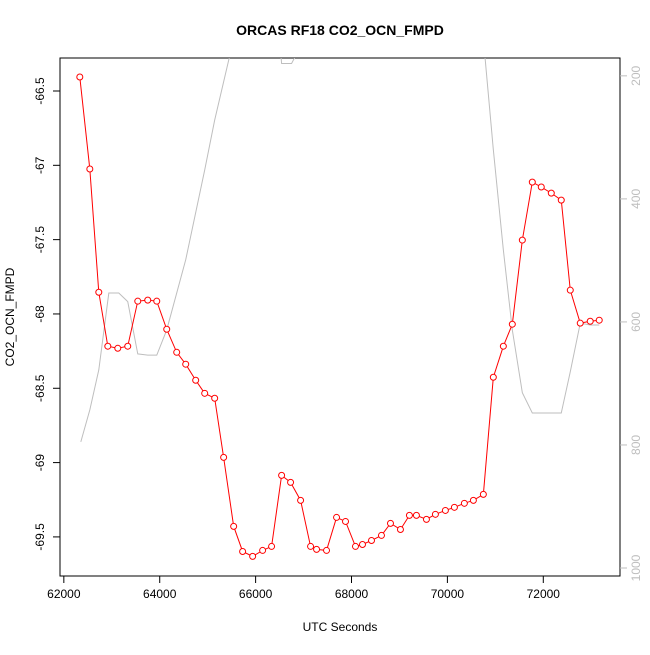 This screenshot has height=655, width=650. What do you see at coordinates (40, 240) in the screenshot?
I see `y-tick-label: -67.5` at bounding box center [40, 240].